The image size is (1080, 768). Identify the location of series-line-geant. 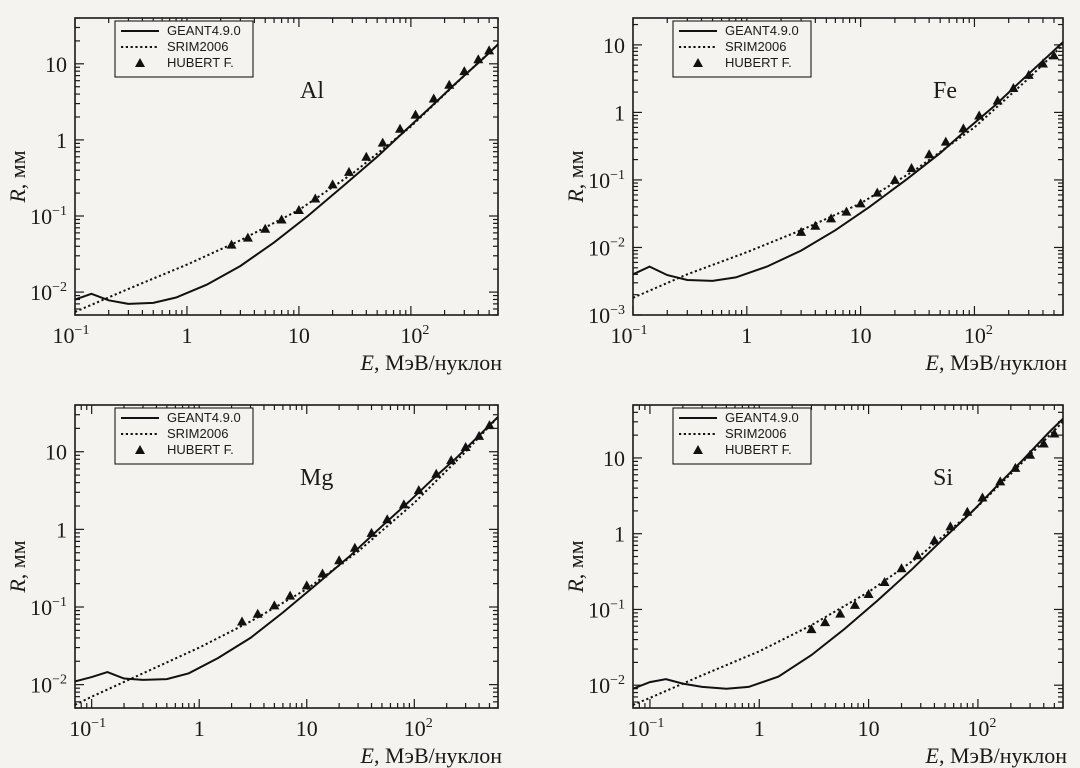
(848, 161).